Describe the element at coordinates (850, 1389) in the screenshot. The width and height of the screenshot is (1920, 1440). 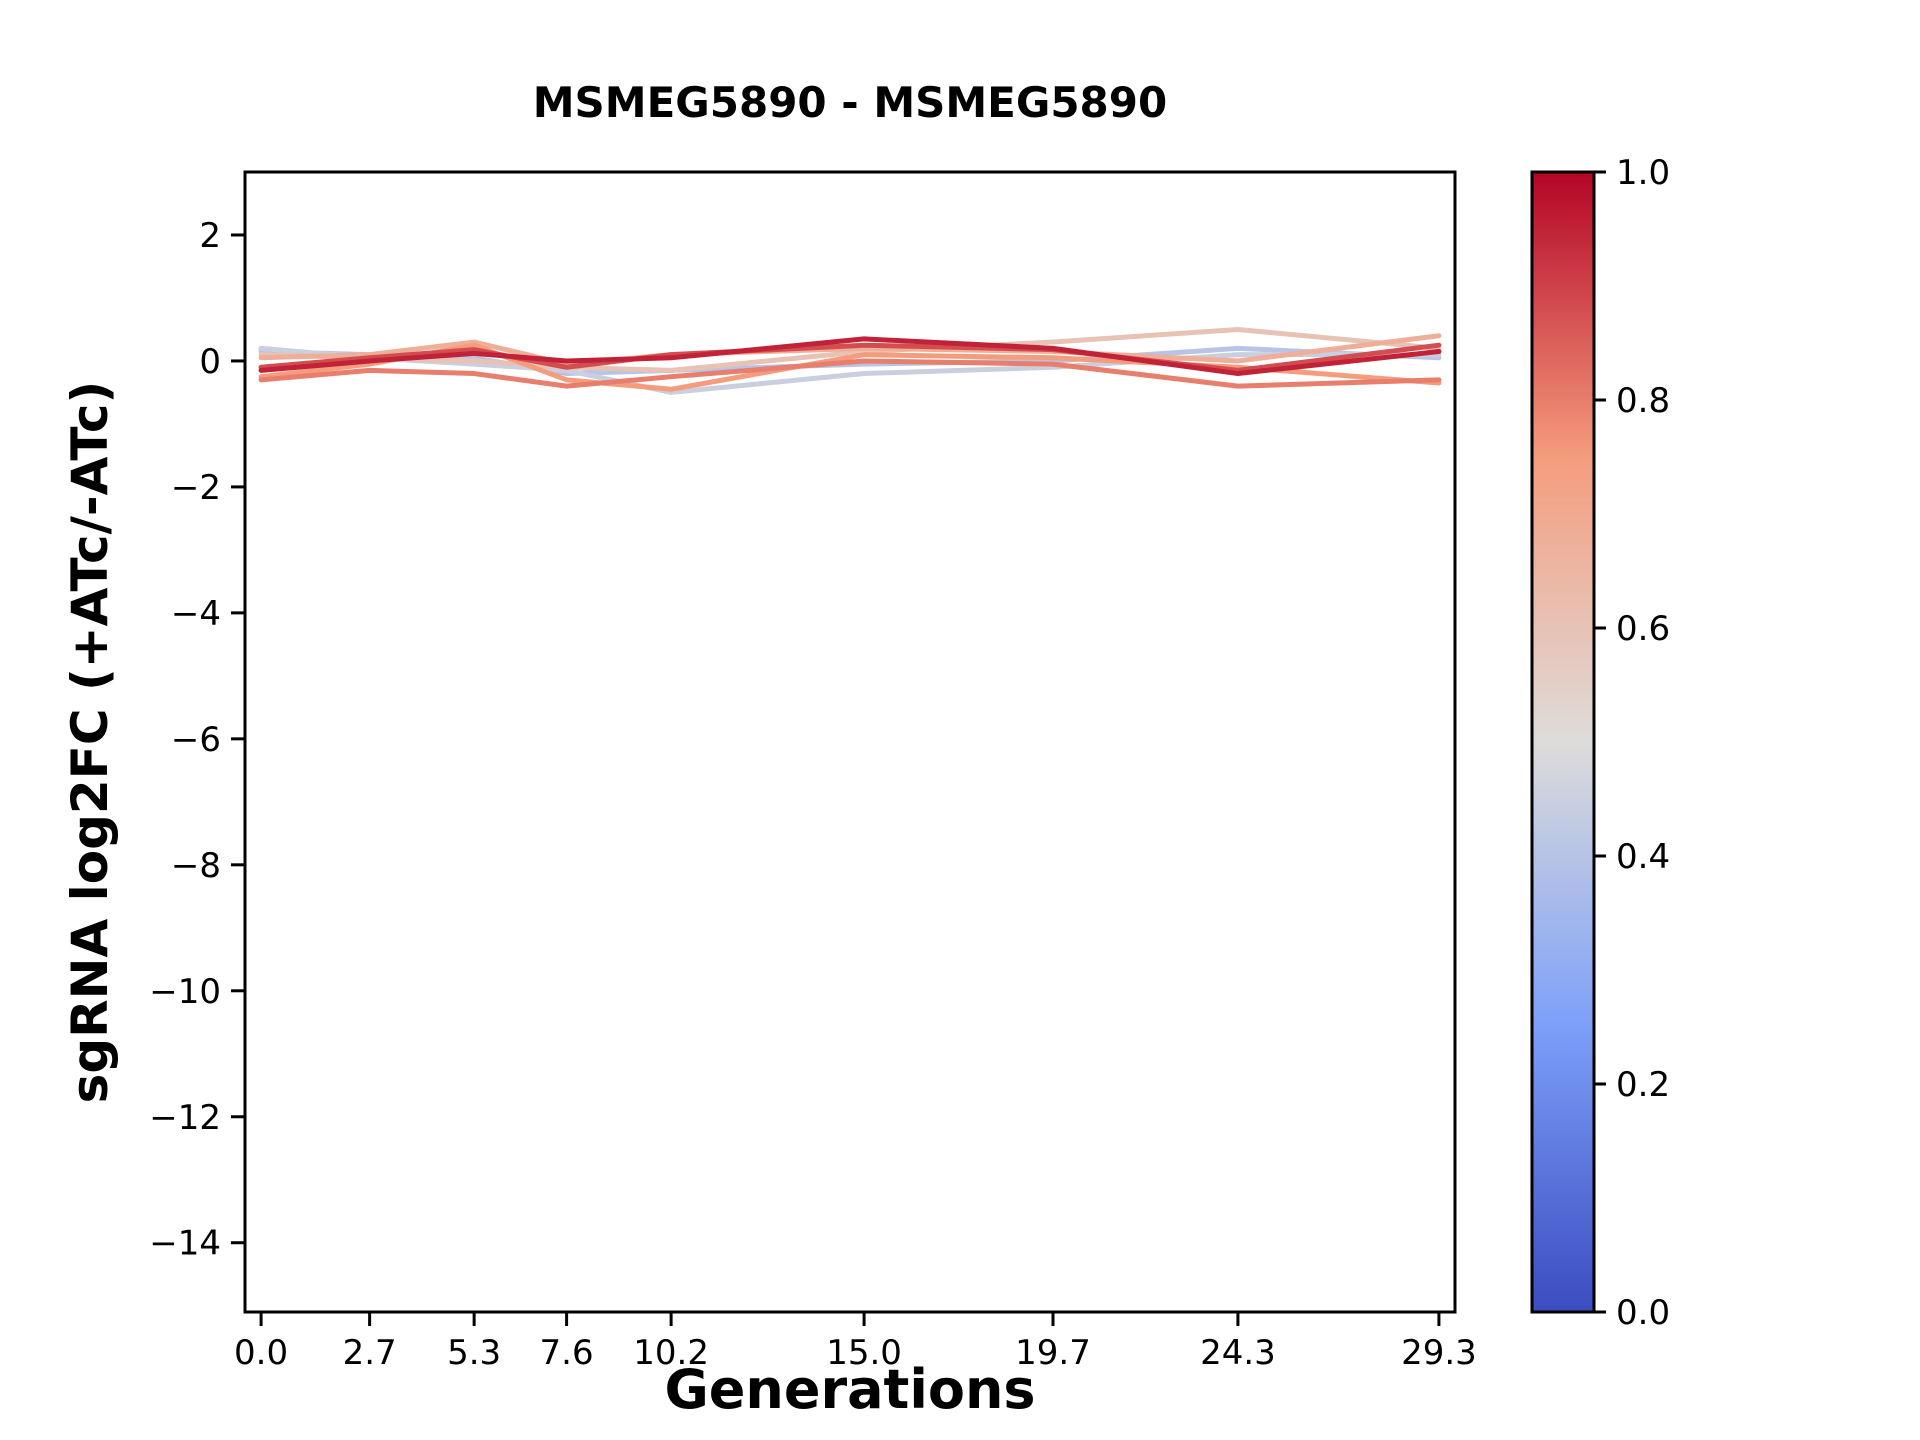
I see `x-axis-label: Generations` at that location.